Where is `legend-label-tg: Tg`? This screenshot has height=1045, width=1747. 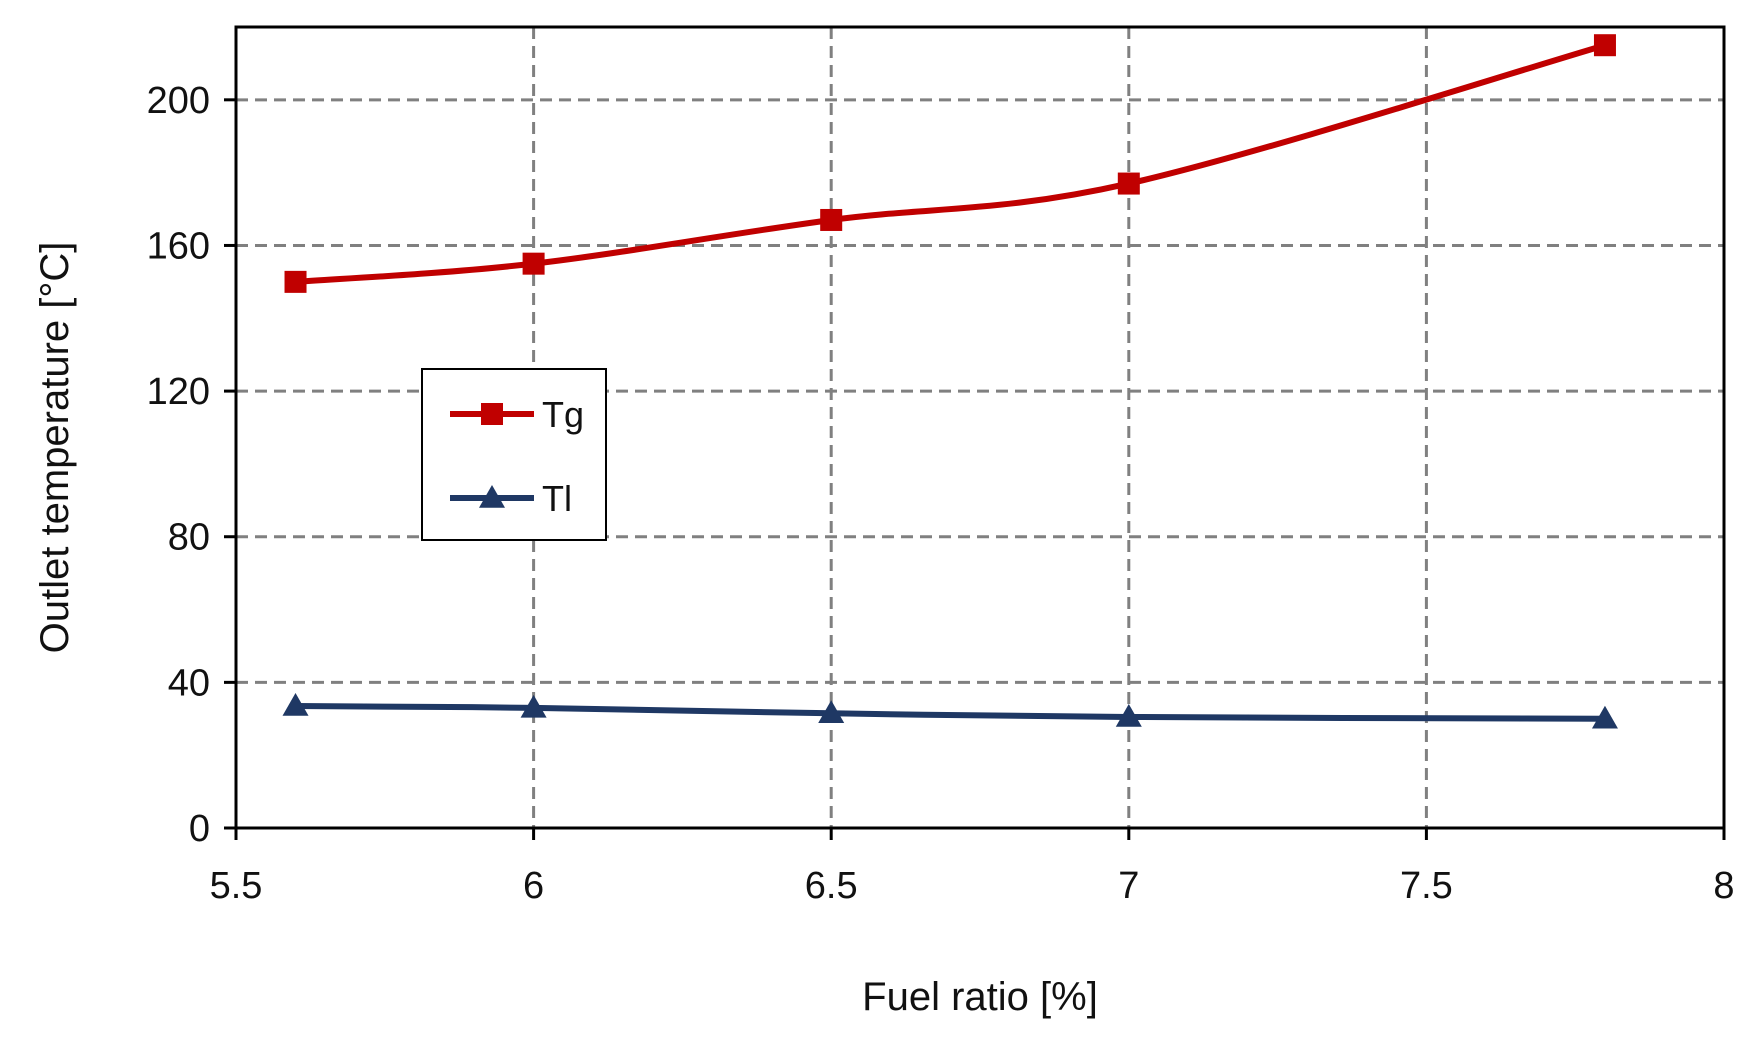
legend-label-tg: Tg is located at coordinates (563, 414).